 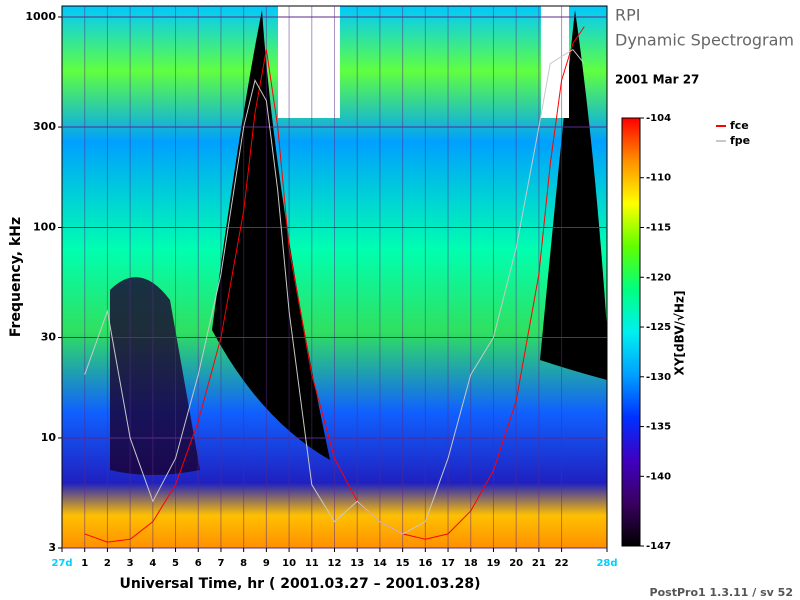 What do you see at coordinates (44, 226) in the screenshot?
I see `y-tick-label: 100` at bounding box center [44, 226].